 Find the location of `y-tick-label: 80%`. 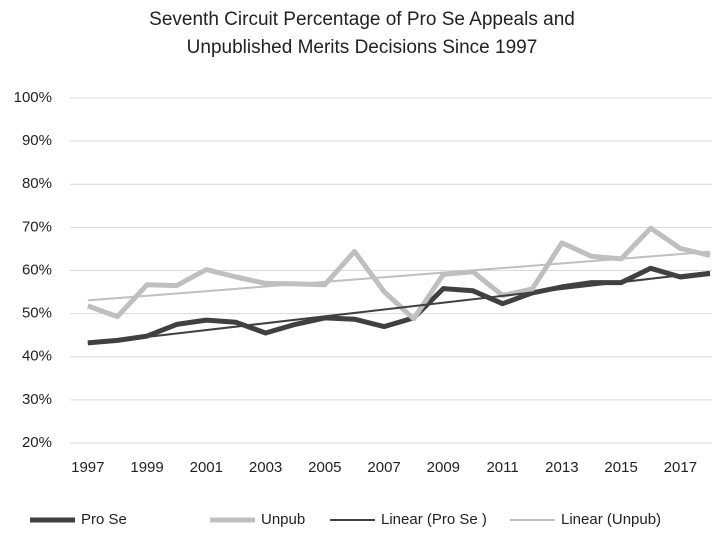

y-tick-label: 80% is located at coordinates (37, 183).